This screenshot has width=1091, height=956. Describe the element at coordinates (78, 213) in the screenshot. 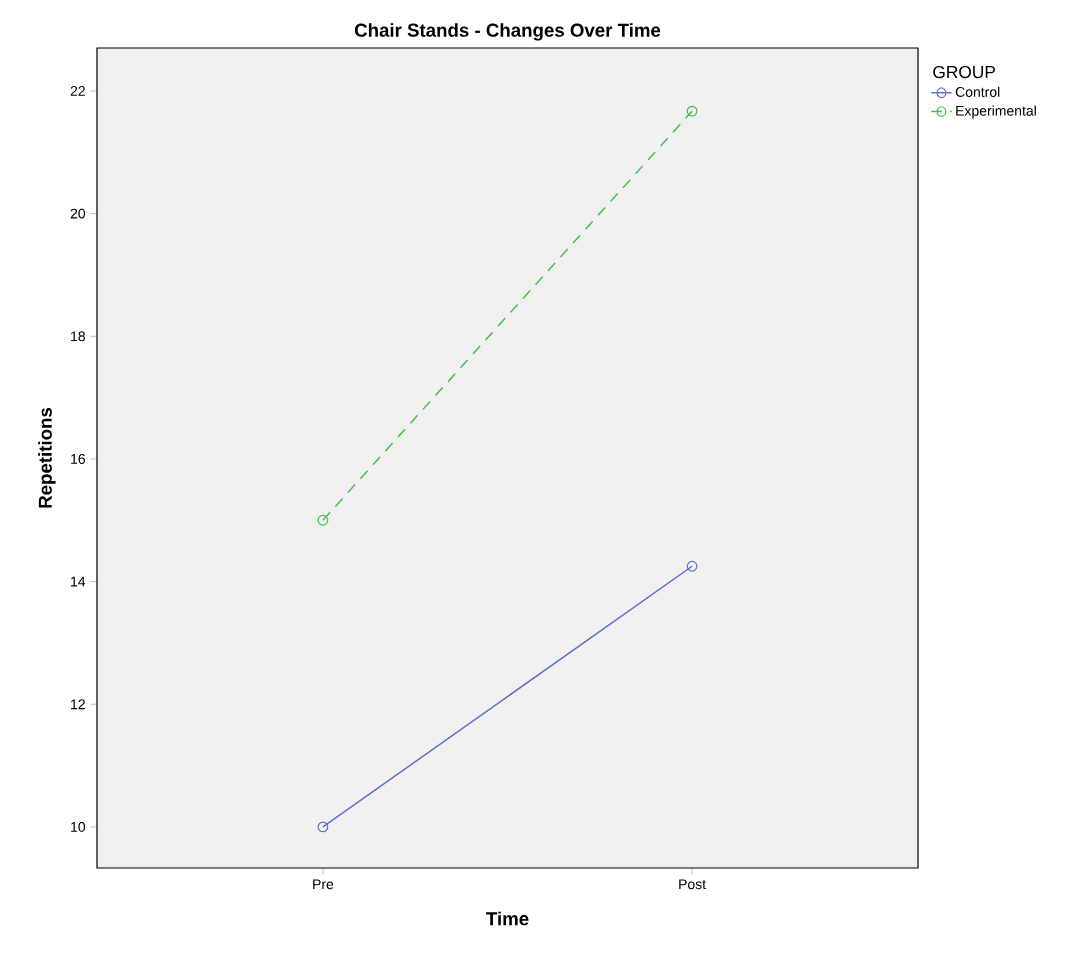

I see `y-tick-label: 20` at that location.